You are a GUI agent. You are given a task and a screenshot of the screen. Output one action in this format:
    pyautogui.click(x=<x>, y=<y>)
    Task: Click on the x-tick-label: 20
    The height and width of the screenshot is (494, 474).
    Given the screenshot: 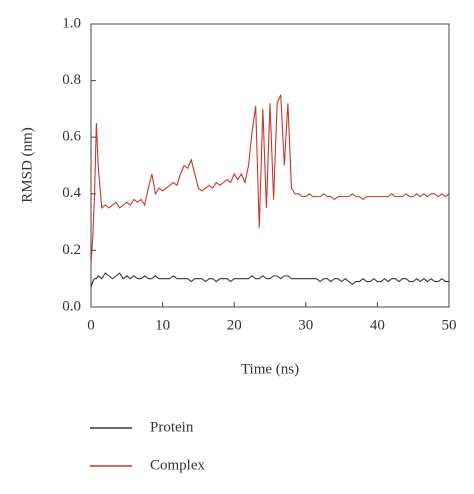 What is the action you would take?
    pyautogui.click(x=234, y=325)
    